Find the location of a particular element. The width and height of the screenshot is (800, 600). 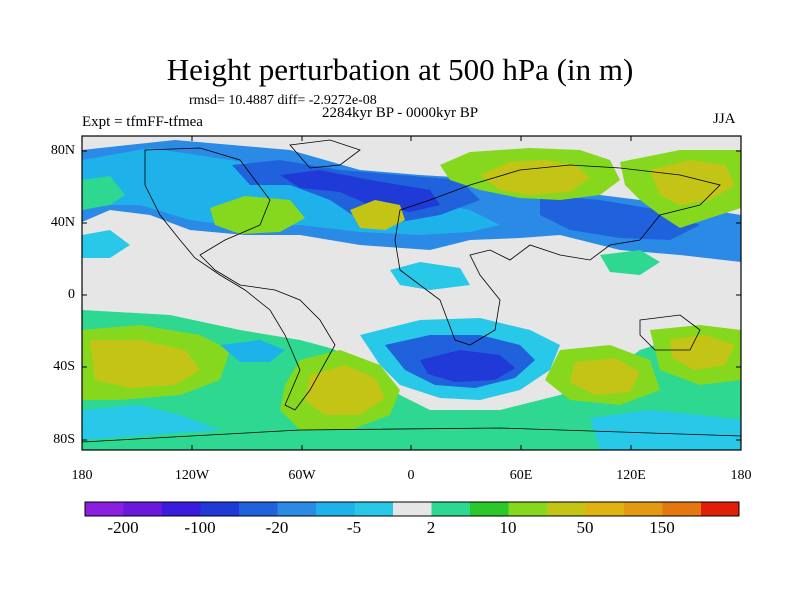

lat-label: 80N is located at coordinates (62, 150).